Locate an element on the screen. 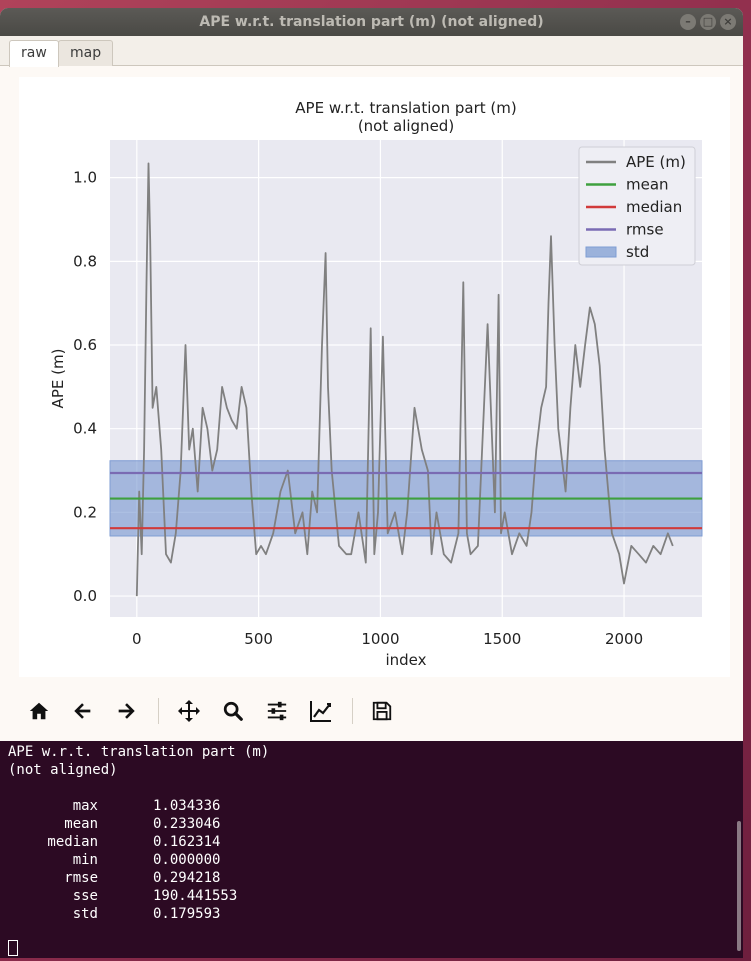  minimize-icon: – is located at coordinates (688, 22).